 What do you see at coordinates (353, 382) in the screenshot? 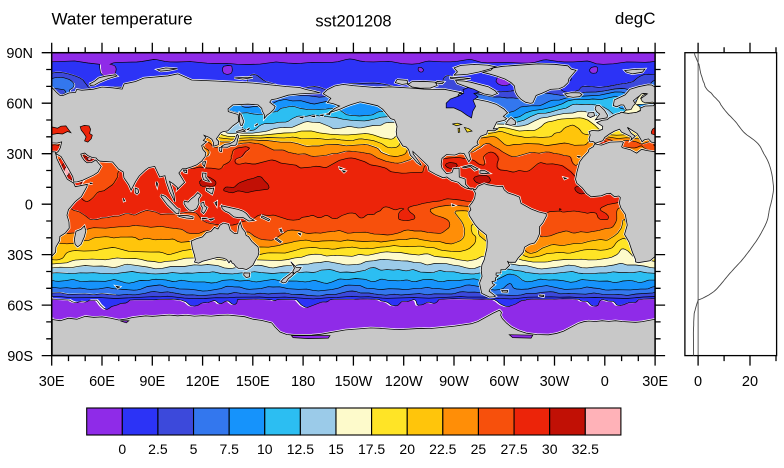
I see `svg-text: 150W` at bounding box center [353, 382].